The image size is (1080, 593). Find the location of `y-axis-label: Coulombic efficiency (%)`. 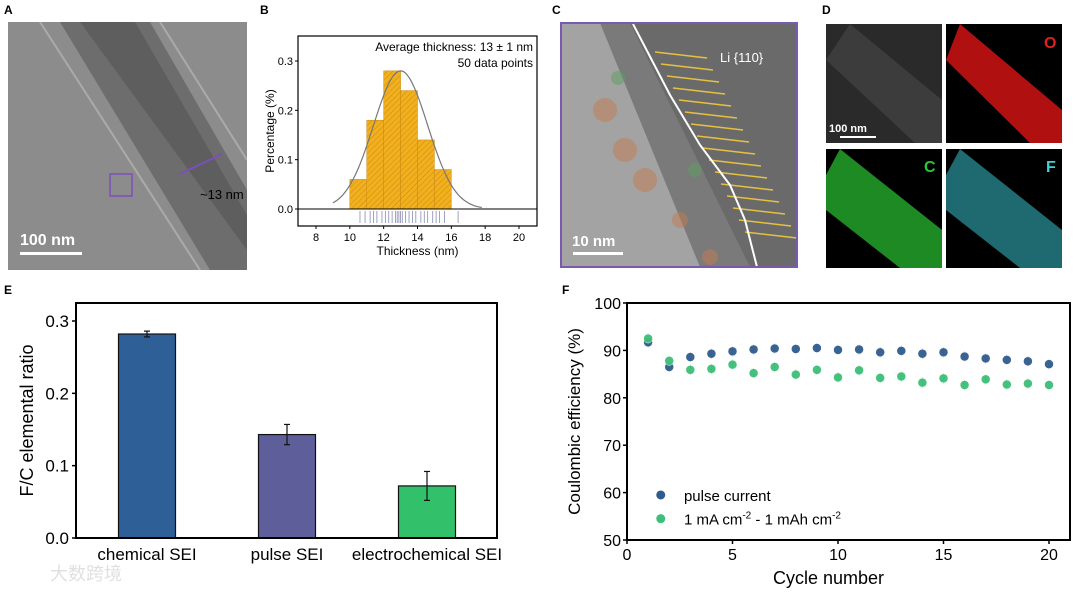

y-axis-label: Coulombic efficiency (%) is located at coordinates (574, 421).